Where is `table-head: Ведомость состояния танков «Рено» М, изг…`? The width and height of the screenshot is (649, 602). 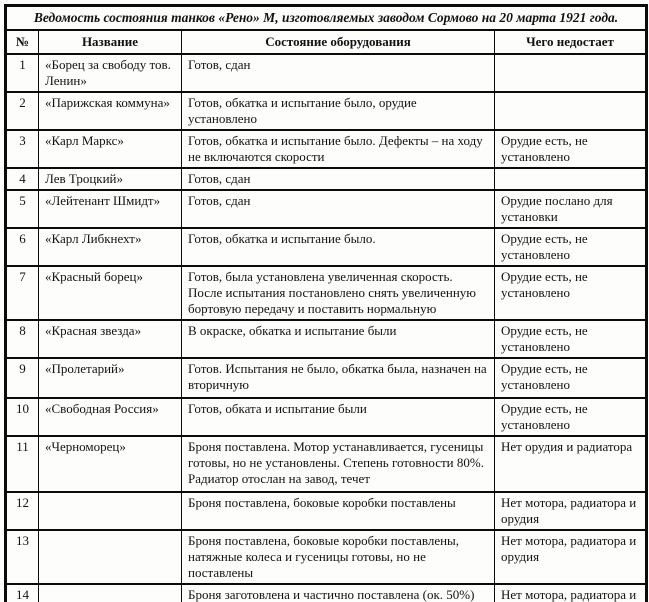 table-head: Ведомость состояния танков «Рено» М, изг… is located at coordinates (326, 29).